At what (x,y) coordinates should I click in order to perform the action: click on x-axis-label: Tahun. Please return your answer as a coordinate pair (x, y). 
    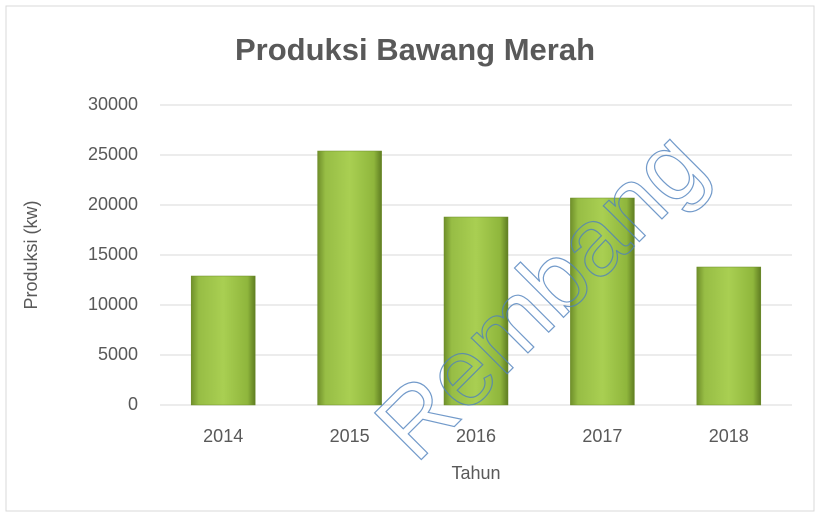
    Looking at the image, I should click on (475, 473).